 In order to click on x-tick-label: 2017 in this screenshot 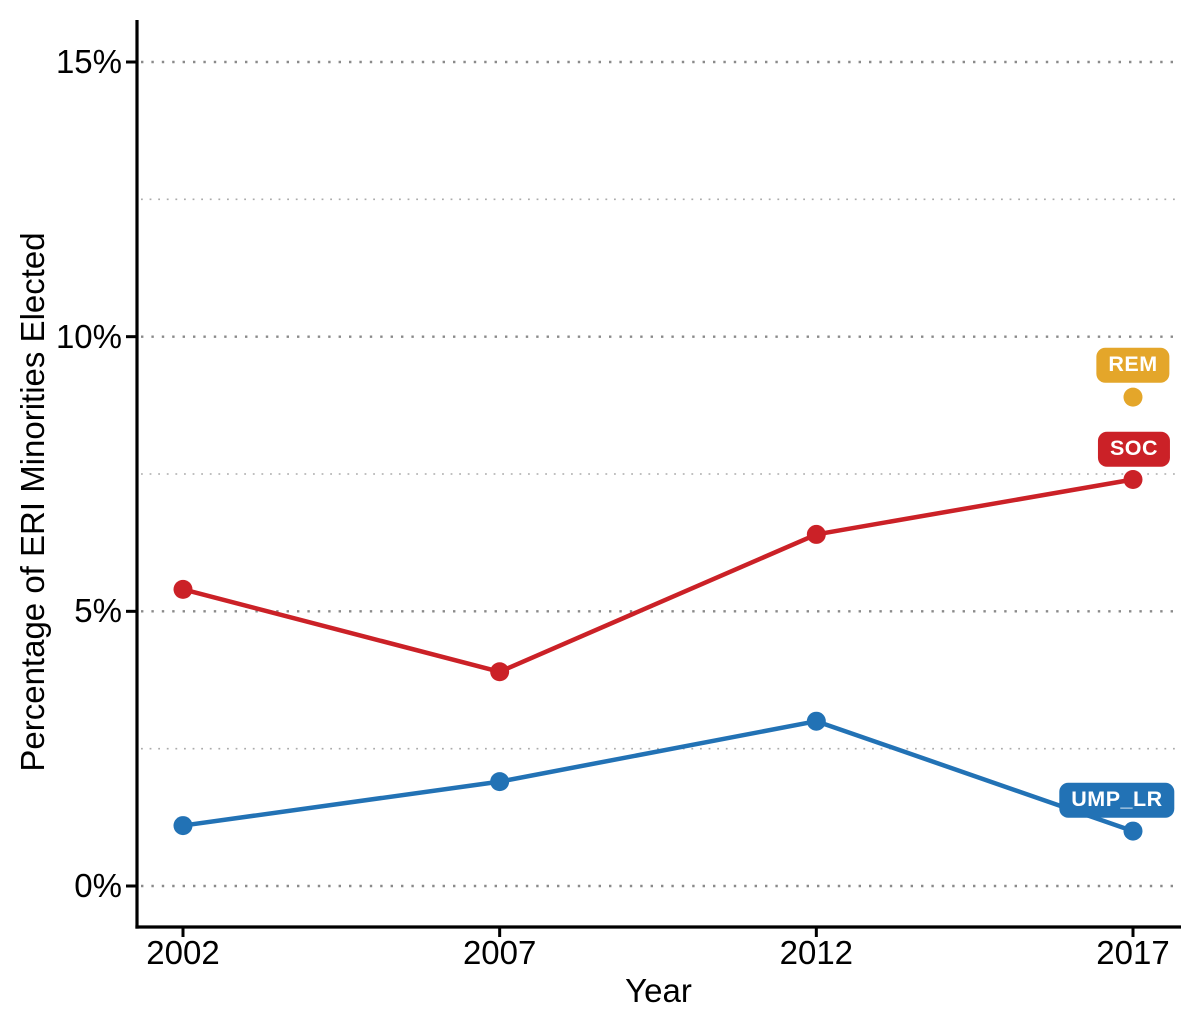, I will do `click(1133, 952)`.